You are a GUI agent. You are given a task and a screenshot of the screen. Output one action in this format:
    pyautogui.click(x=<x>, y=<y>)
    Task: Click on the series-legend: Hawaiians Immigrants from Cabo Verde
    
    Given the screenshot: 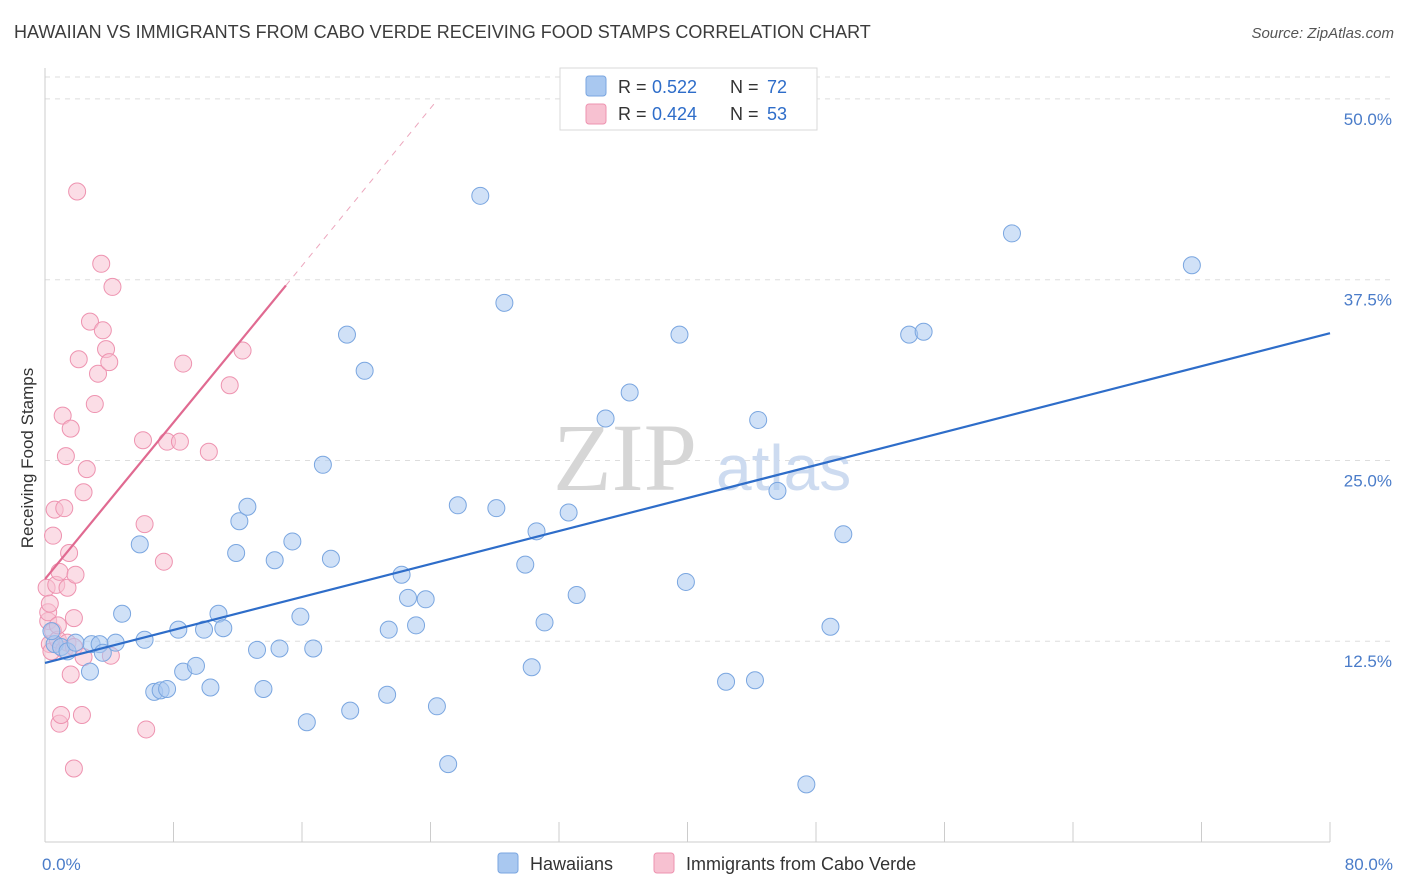 What is the action you would take?
    pyautogui.click(x=706, y=863)
    